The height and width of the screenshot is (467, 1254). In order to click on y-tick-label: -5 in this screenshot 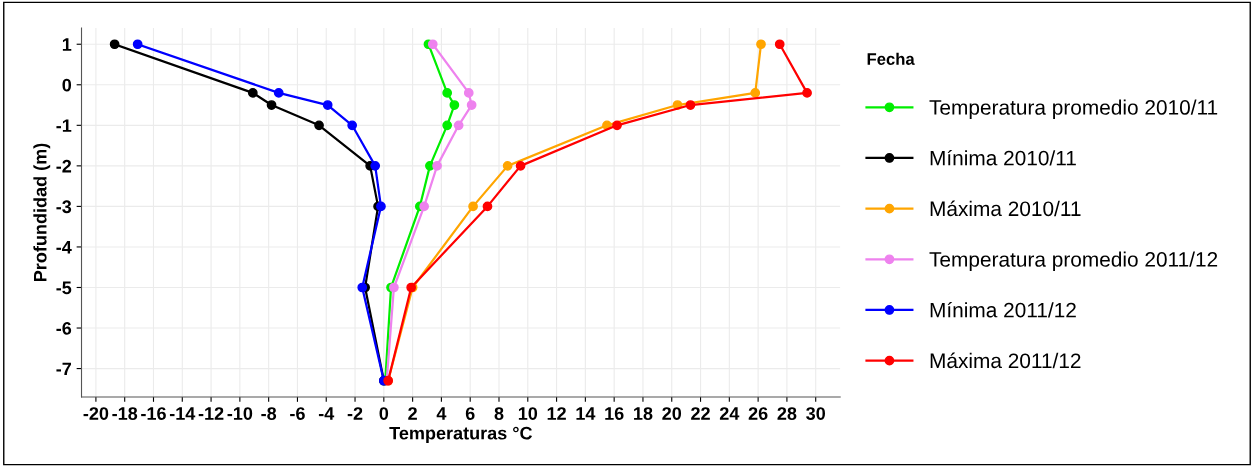, I will do `click(64, 288)`.